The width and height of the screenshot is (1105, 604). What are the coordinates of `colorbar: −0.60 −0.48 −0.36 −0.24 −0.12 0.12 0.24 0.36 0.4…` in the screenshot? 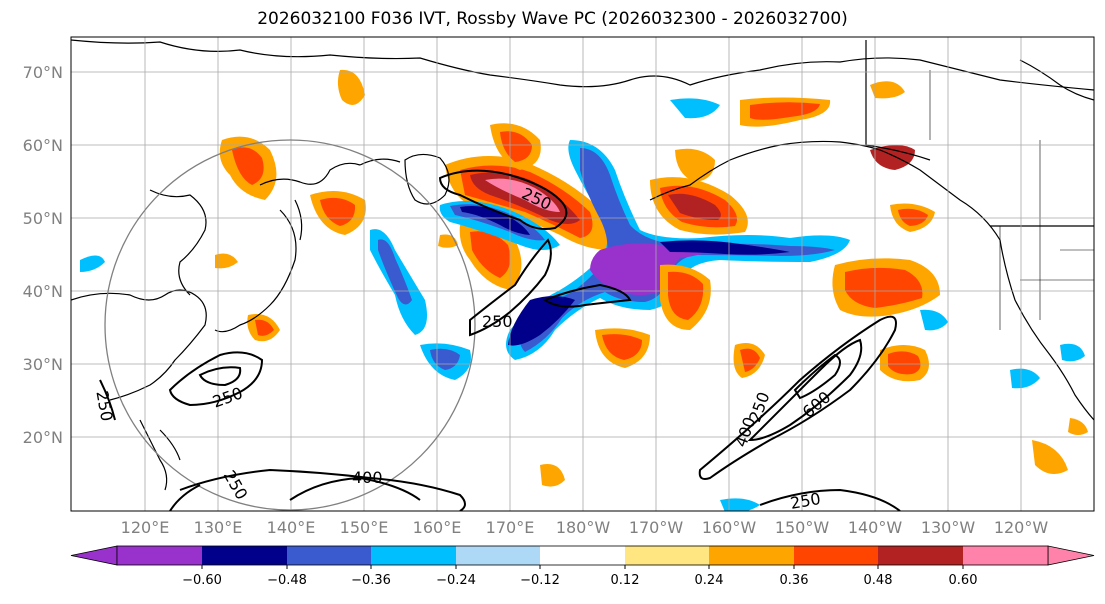 It's located at (582, 566).